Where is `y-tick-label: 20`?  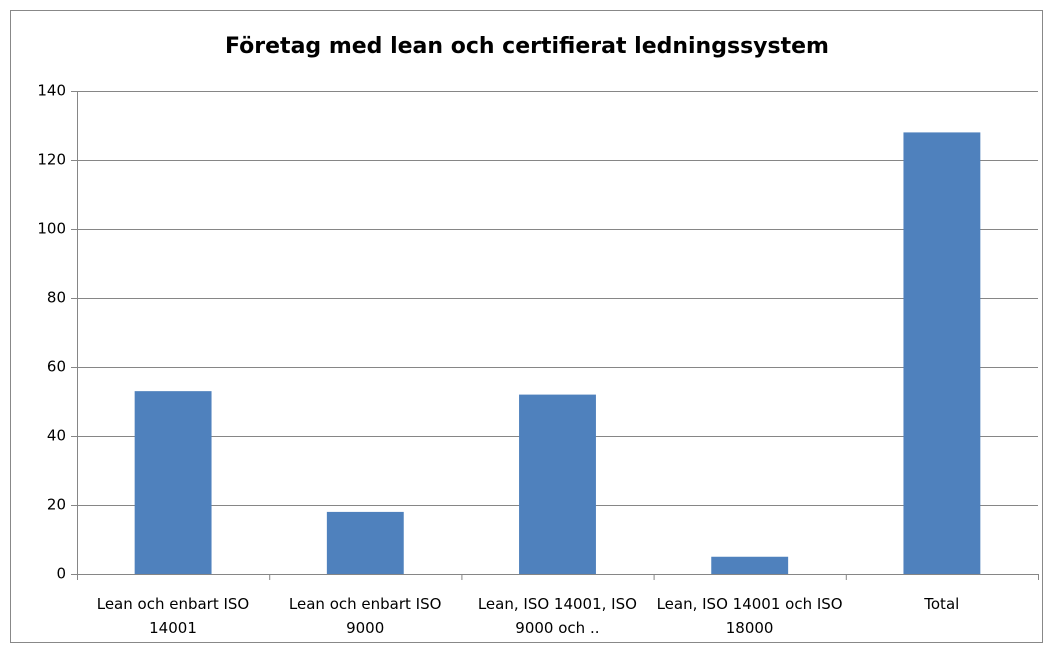 y-tick-label: 20 is located at coordinates (56, 505).